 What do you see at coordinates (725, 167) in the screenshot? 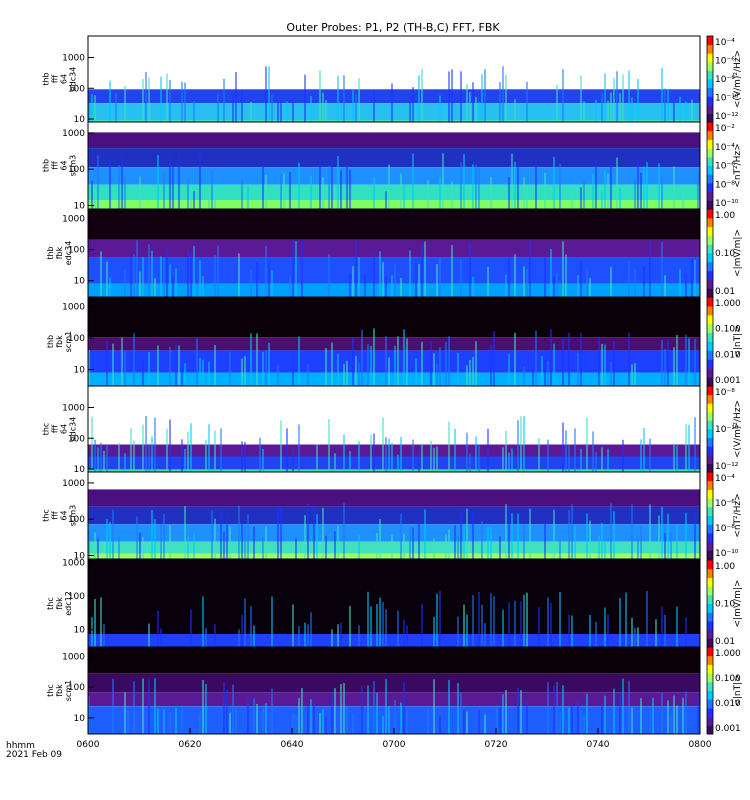
I see `colorbar-tick-label: 10⁻⁶` at bounding box center [725, 167].